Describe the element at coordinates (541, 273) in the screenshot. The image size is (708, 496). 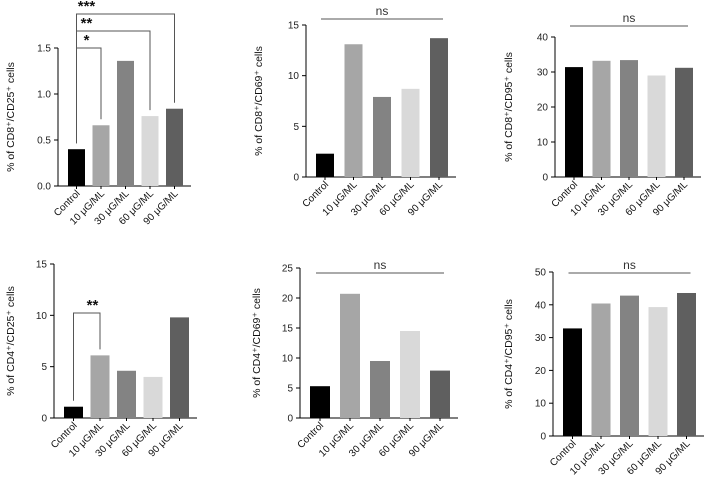
I see `y-tick-label: 50` at that location.